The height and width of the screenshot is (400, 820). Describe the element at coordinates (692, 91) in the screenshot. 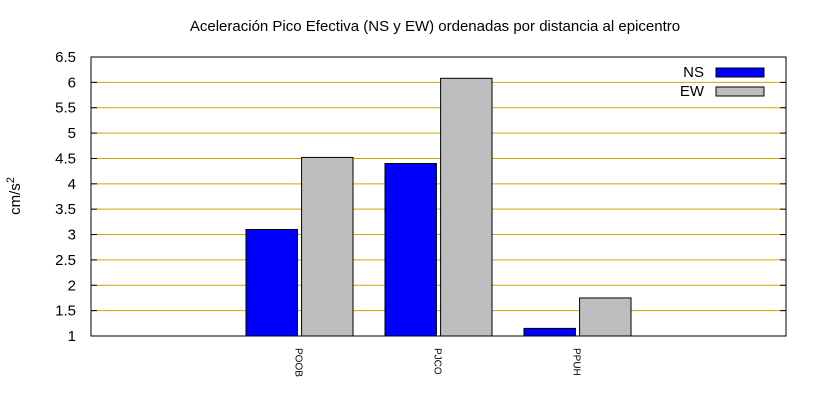

I see `legend-label: EW` at that location.